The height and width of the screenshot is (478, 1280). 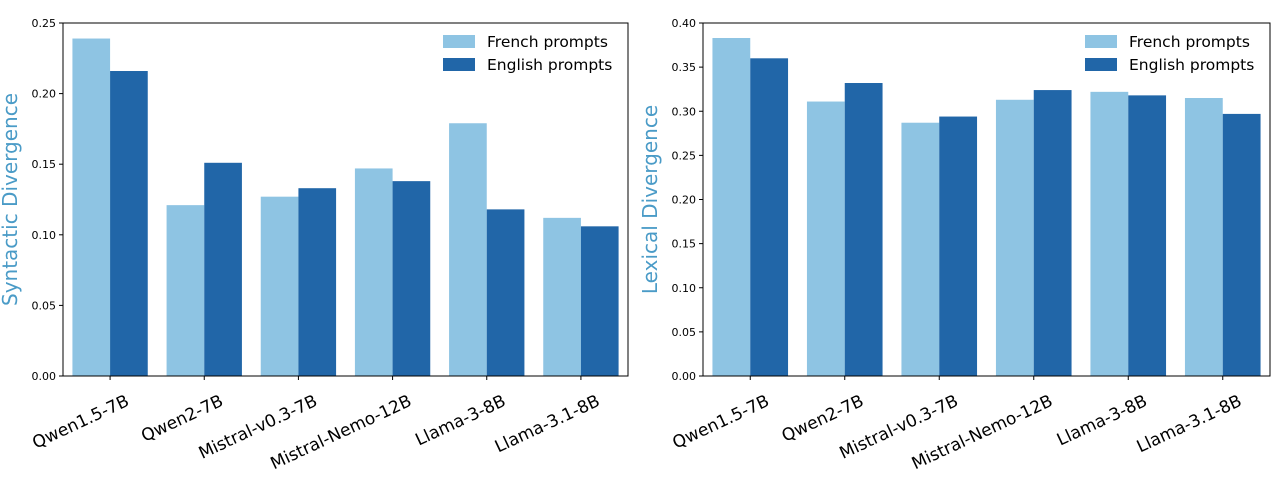 What do you see at coordinates (684, 111) in the screenshot?
I see `y-tick-label: 0.30` at bounding box center [684, 111].